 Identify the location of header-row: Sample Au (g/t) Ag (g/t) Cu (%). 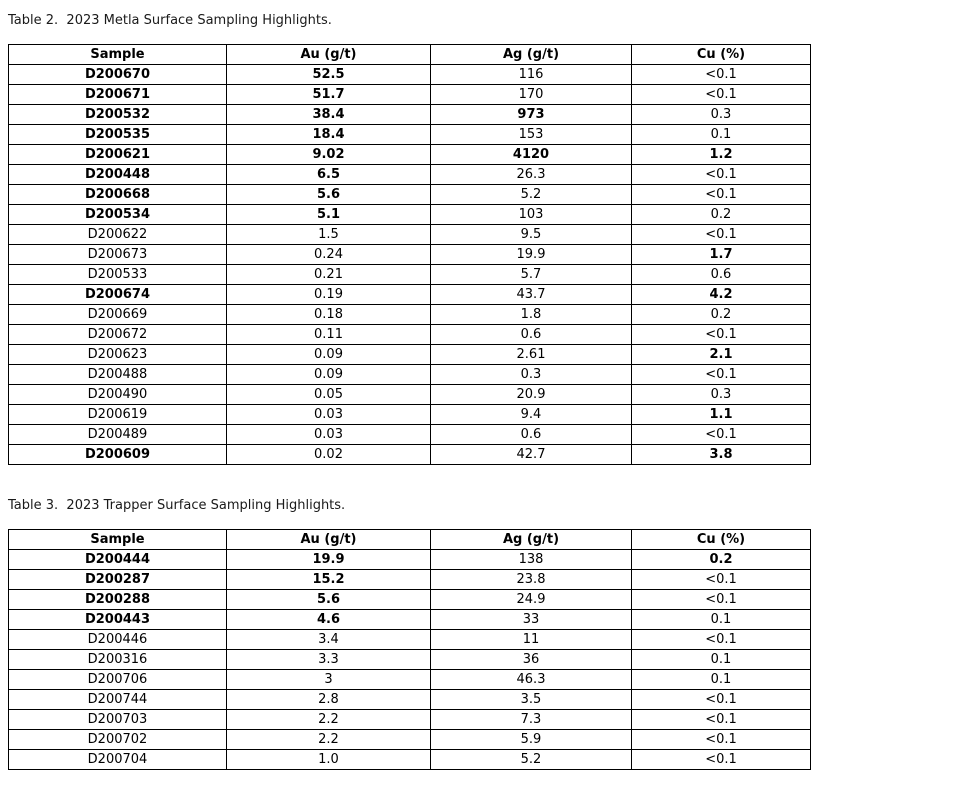
(409, 539).